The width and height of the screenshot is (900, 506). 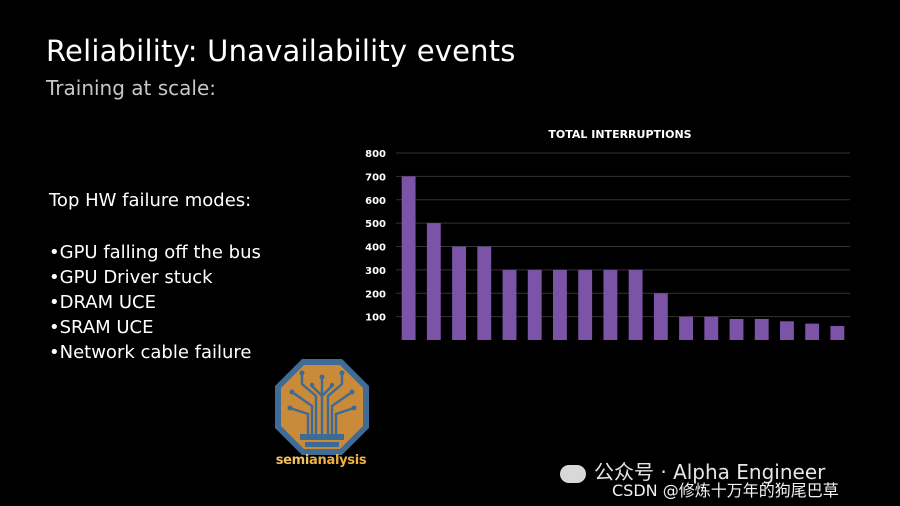 I want to click on logo-text-analysis: analysis, so click(x=338, y=460).